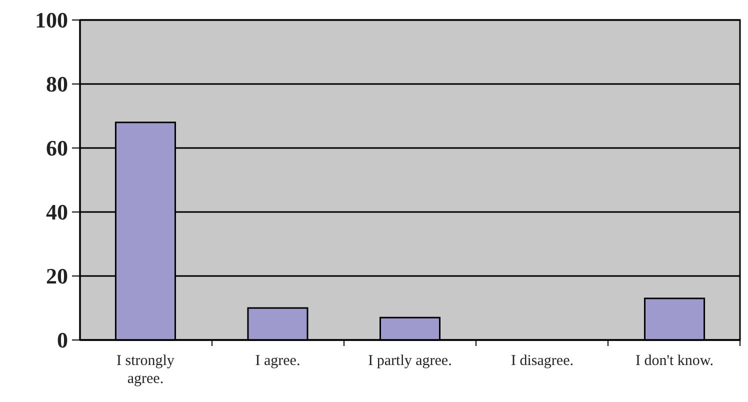 The width and height of the screenshot is (748, 402). What do you see at coordinates (62, 340) in the screenshot?
I see `y-tick-label: 0` at bounding box center [62, 340].